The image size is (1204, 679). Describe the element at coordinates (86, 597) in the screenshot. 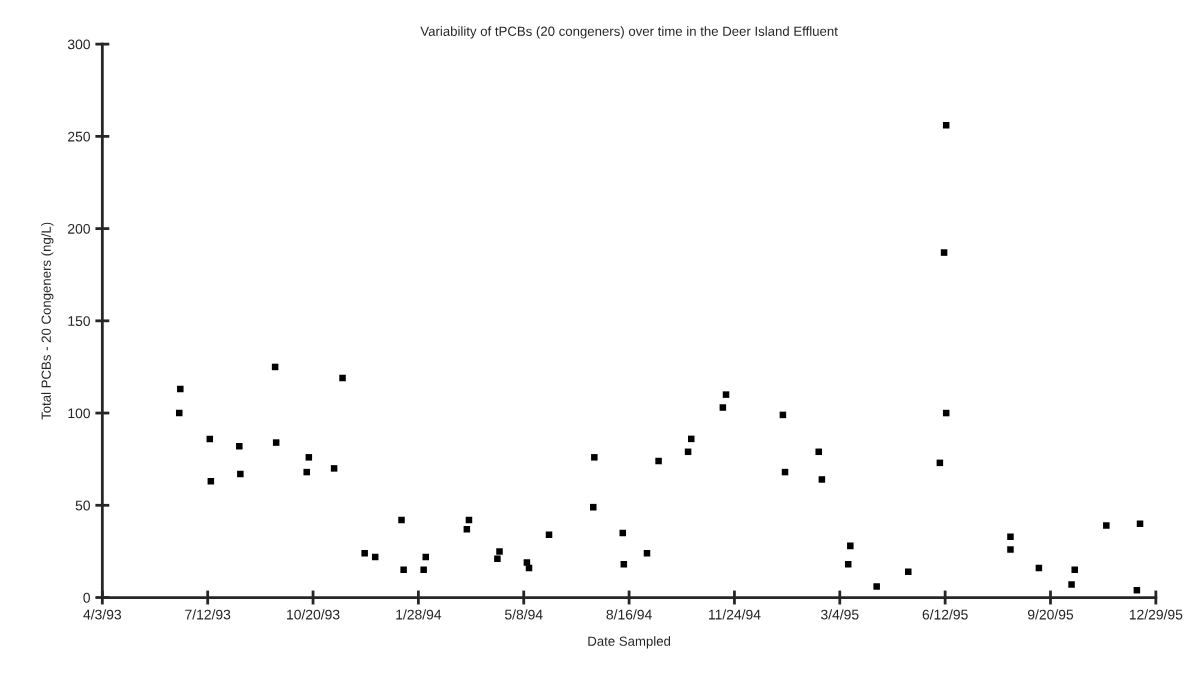

I see `y-tick-label: 0` at that location.